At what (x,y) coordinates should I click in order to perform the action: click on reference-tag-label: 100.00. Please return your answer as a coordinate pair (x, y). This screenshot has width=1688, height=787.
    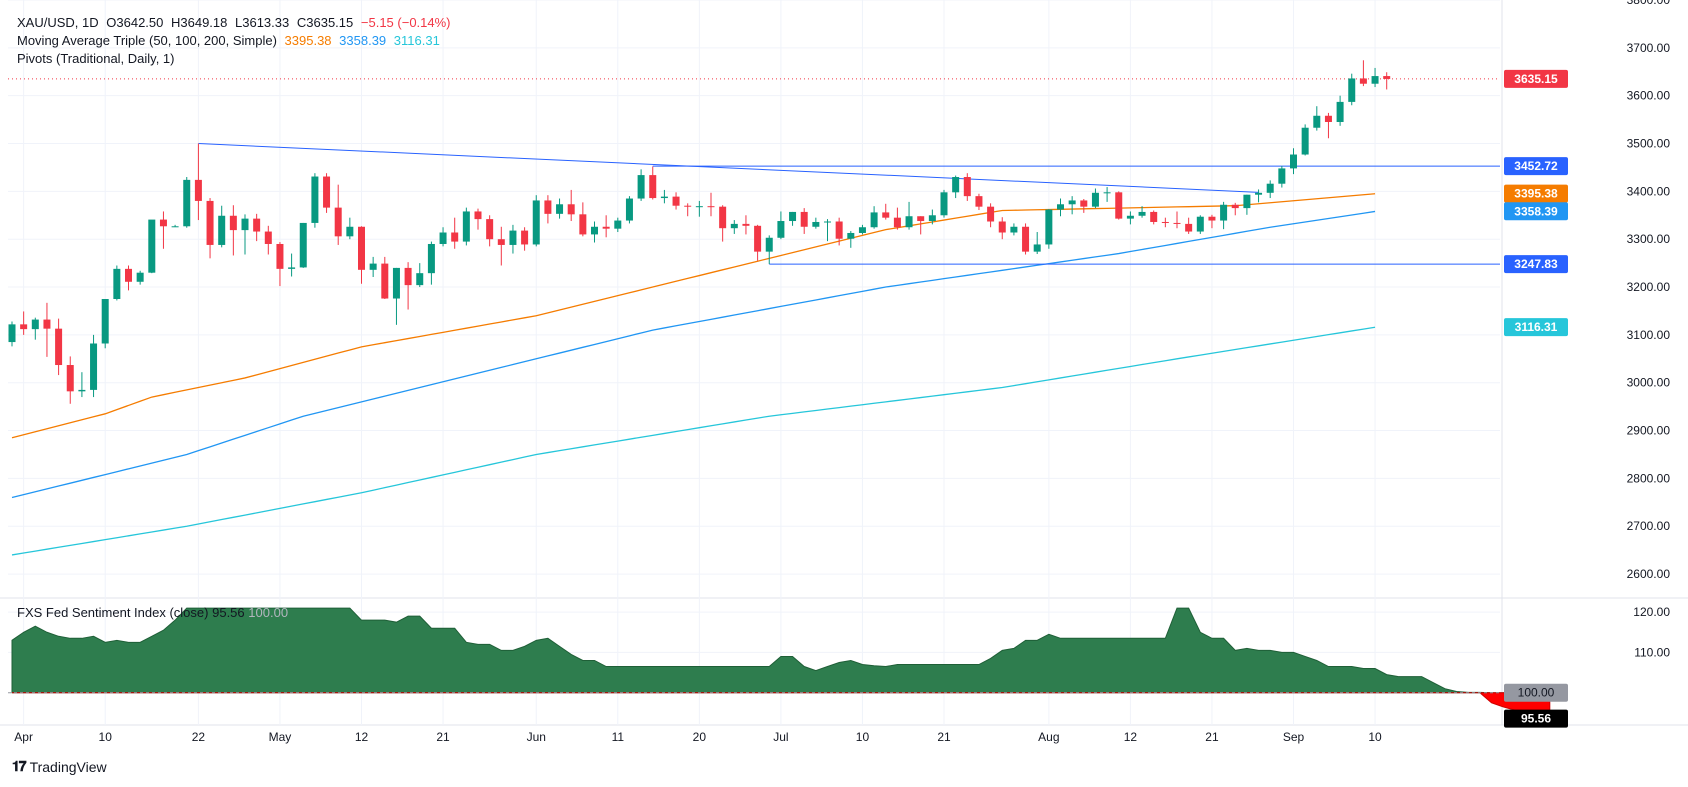
    Looking at the image, I should click on (1536, 693).